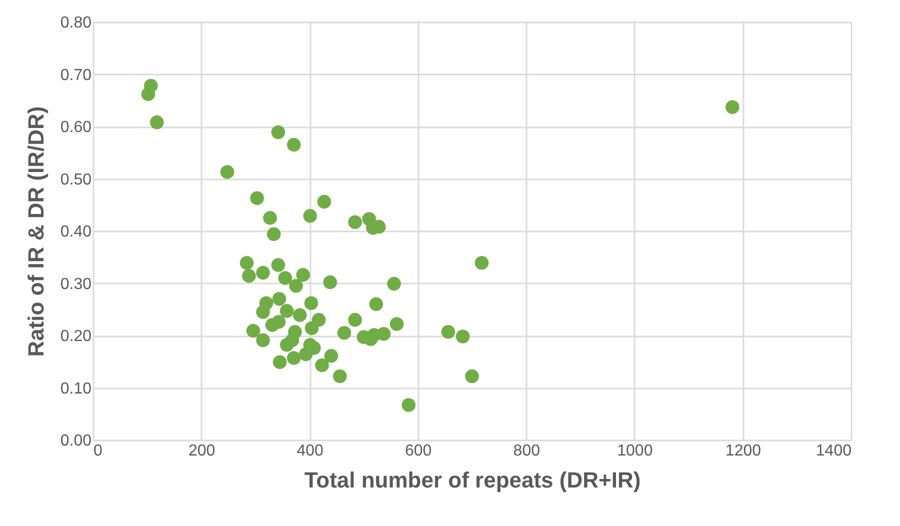  I want to click on y-tick-label: 0.60, so click(76, 127).